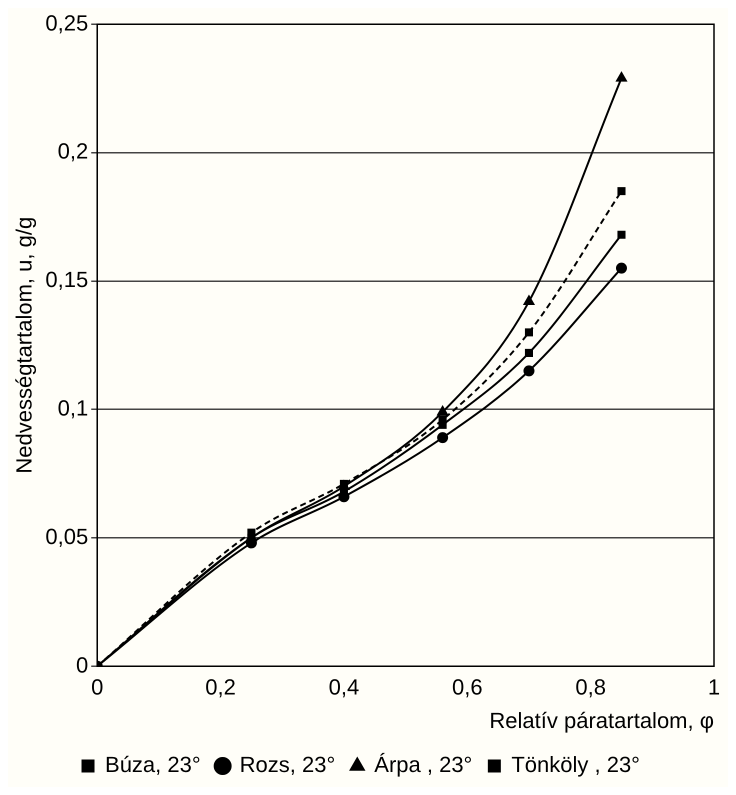 The height and width of the screenshot is (795, 736). I want to click on x-tick-label: 0,4, so click(344, 687).